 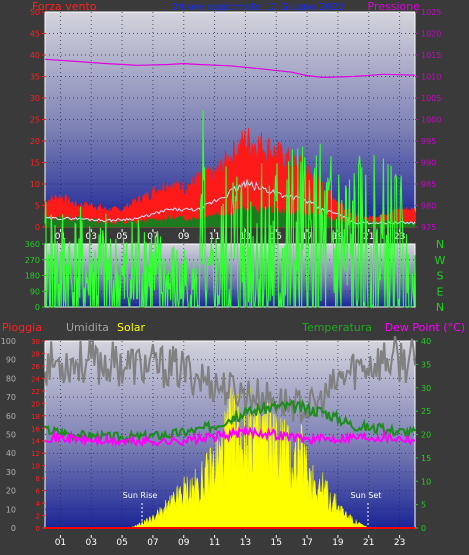 What do you see at coordinates (306, 543) in the screenshot?
I see `lower-x-tick: 17` at bounding box center [306, 543].